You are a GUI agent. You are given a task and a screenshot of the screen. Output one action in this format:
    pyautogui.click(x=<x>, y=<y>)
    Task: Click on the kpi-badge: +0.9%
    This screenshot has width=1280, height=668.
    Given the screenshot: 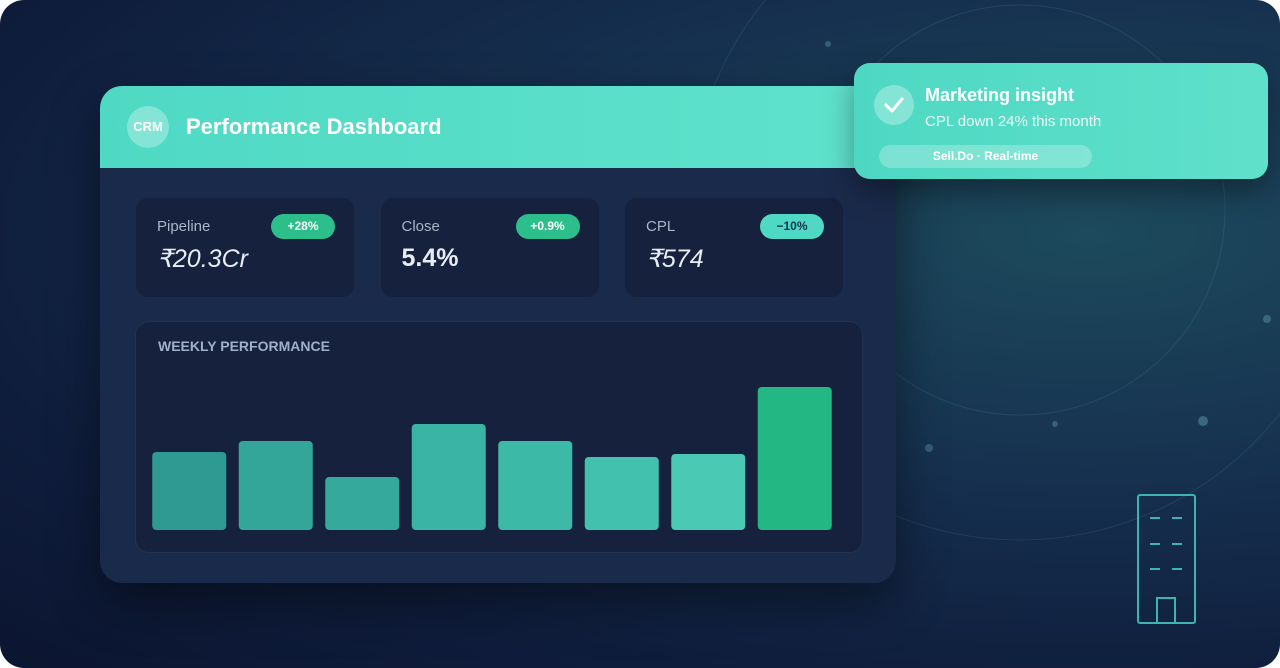 What is the action you would take?
    pyautogui.click(x=547, y=226)
    